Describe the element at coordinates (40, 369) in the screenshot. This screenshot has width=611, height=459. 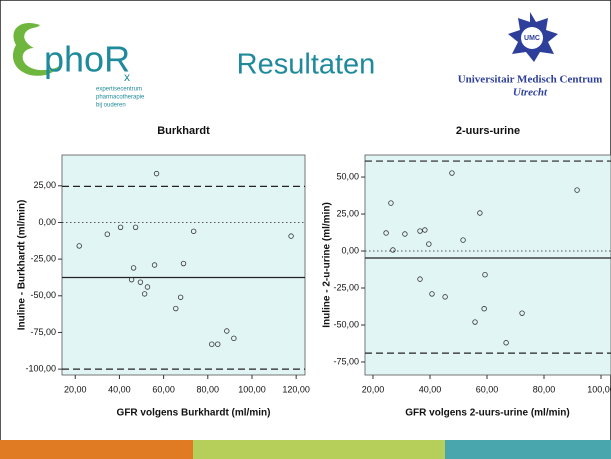
I see `y-tick-label: -100,00` at that location.